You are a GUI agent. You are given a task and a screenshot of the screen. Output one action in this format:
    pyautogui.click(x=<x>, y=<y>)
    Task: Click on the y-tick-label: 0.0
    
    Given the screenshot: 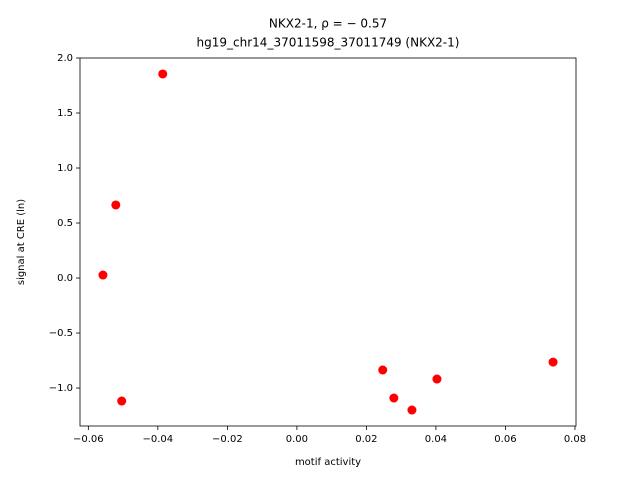 What is the action you would take?
    pyautogui.click(x=65, y=278)
    